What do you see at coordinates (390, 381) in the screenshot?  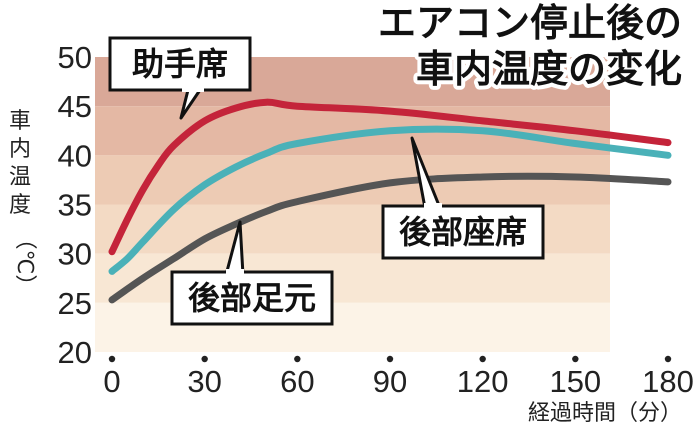 I see `x-tick-90: 90` at bounding box center [390, 381].